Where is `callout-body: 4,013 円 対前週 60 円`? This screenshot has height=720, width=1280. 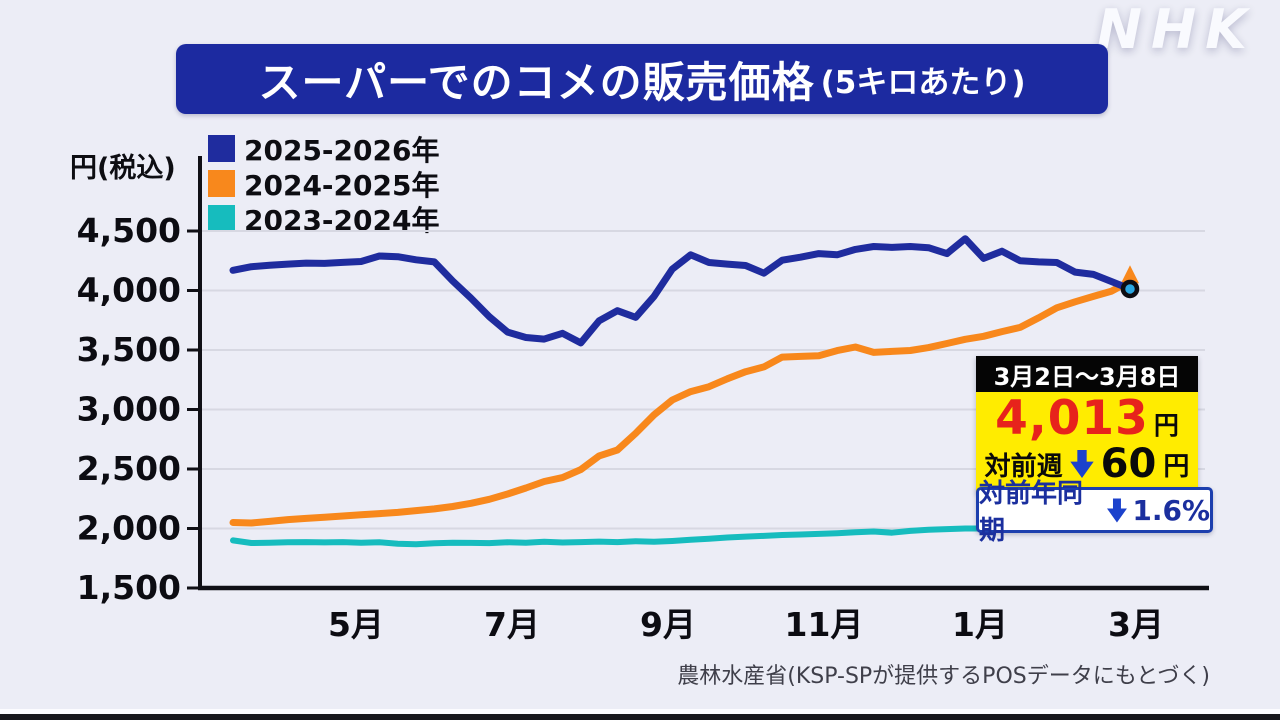
callout-body: 4,013 円 対前週 60 円 is located at coordinates (1087, 442).